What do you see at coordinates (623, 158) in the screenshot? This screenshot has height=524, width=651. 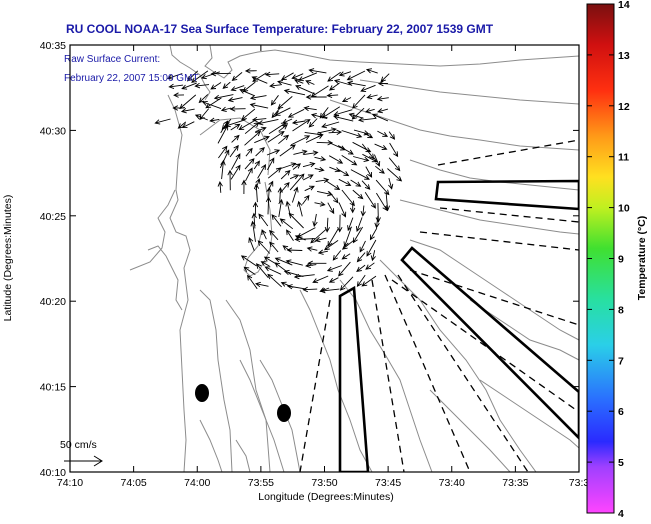 I see `colorbar-tick-label: 11` at bounding box center [623, 158].